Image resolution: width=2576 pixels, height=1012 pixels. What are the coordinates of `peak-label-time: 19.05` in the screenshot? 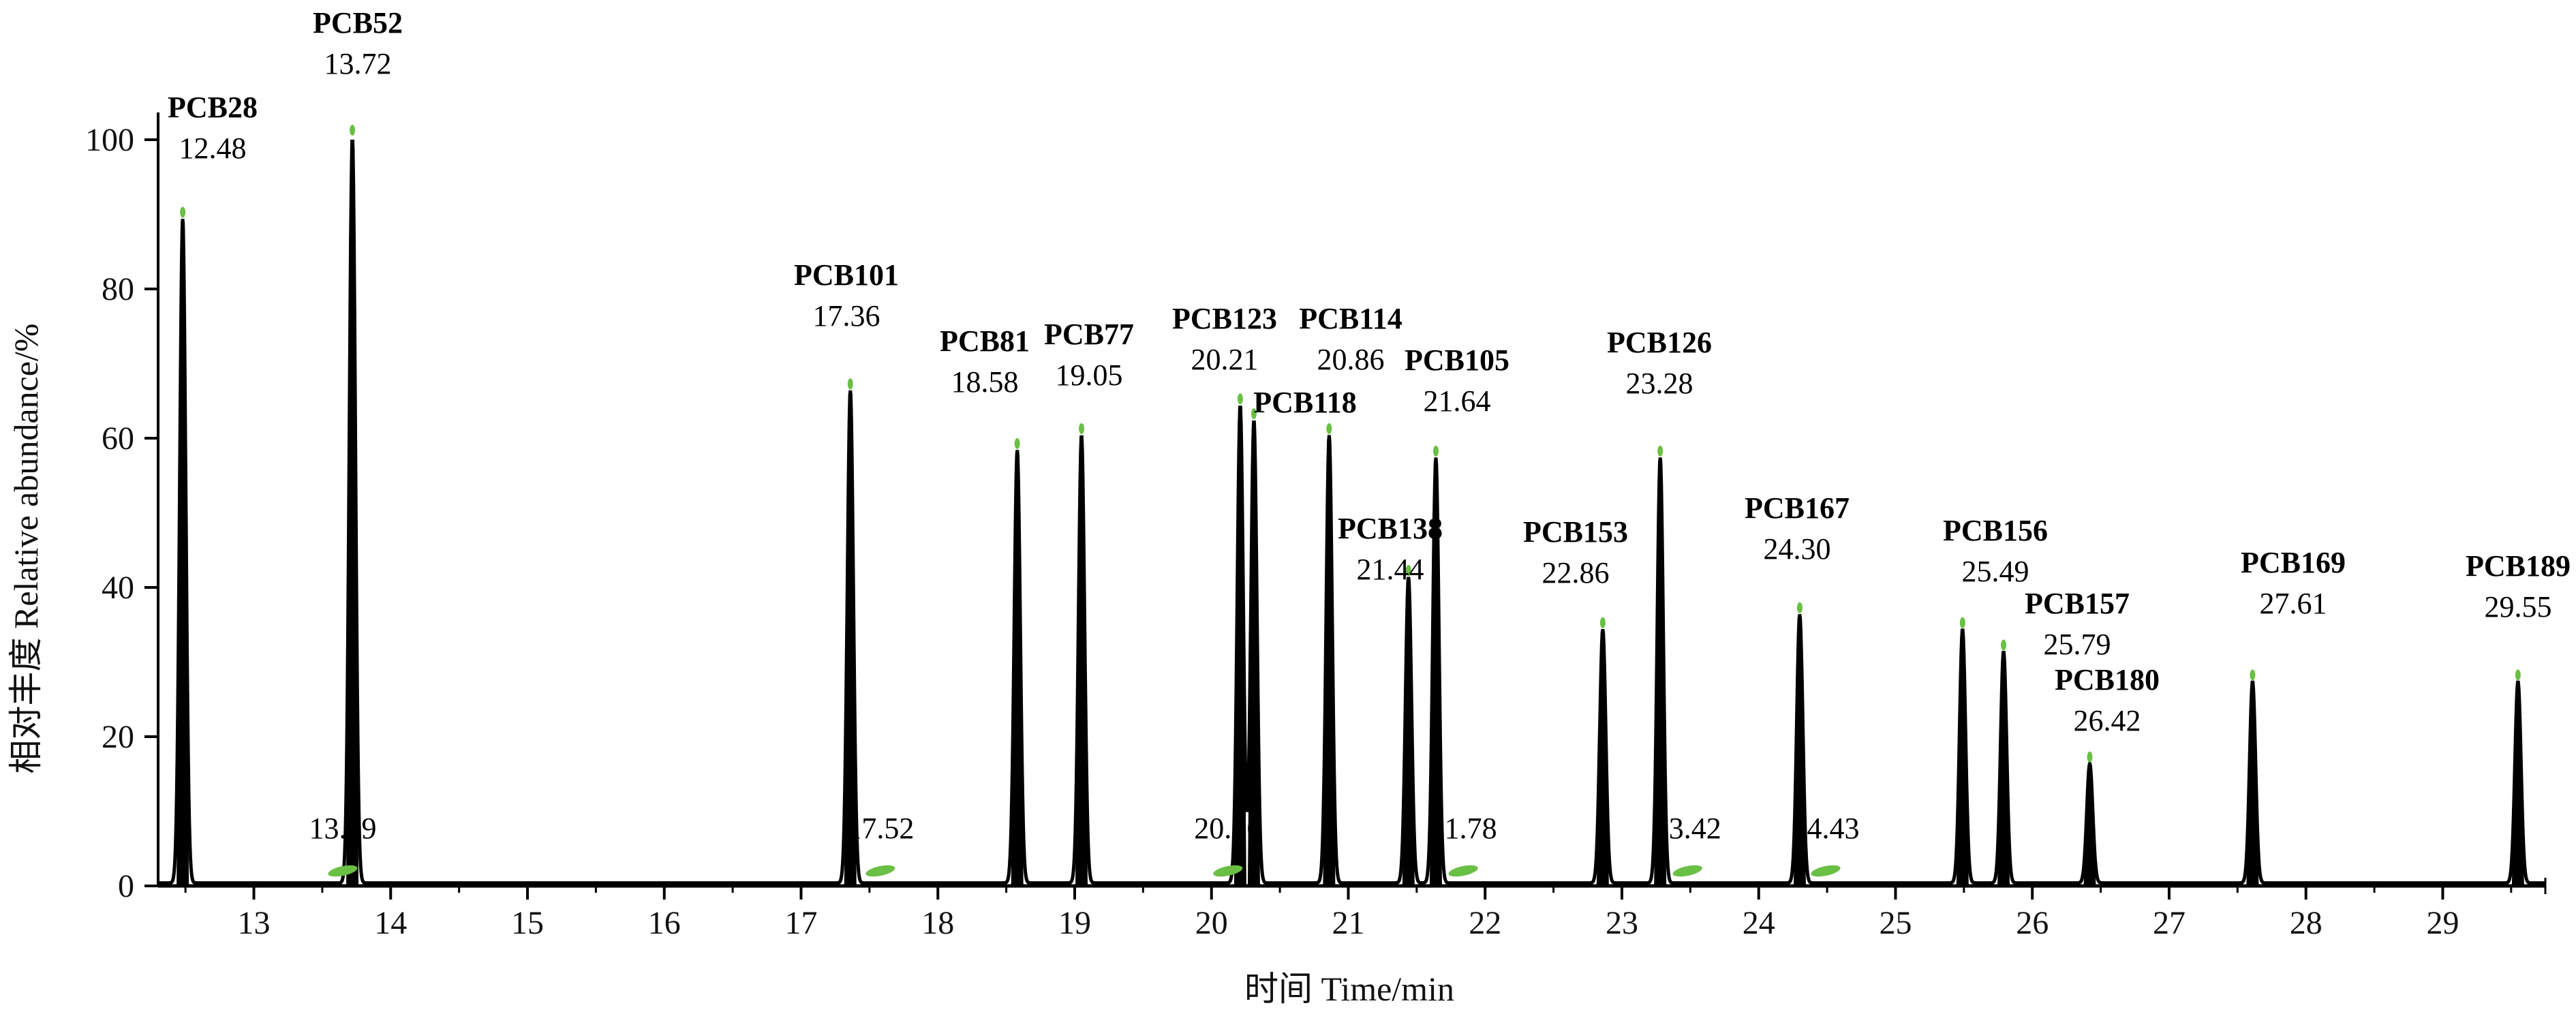 It's located at (1089, 375).